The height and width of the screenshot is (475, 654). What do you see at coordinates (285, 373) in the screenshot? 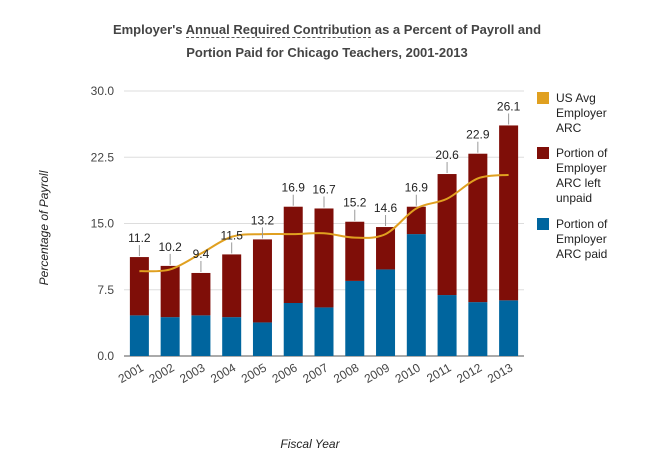
I see `x-tick-label: 2006` at bounding box center [285, 373].